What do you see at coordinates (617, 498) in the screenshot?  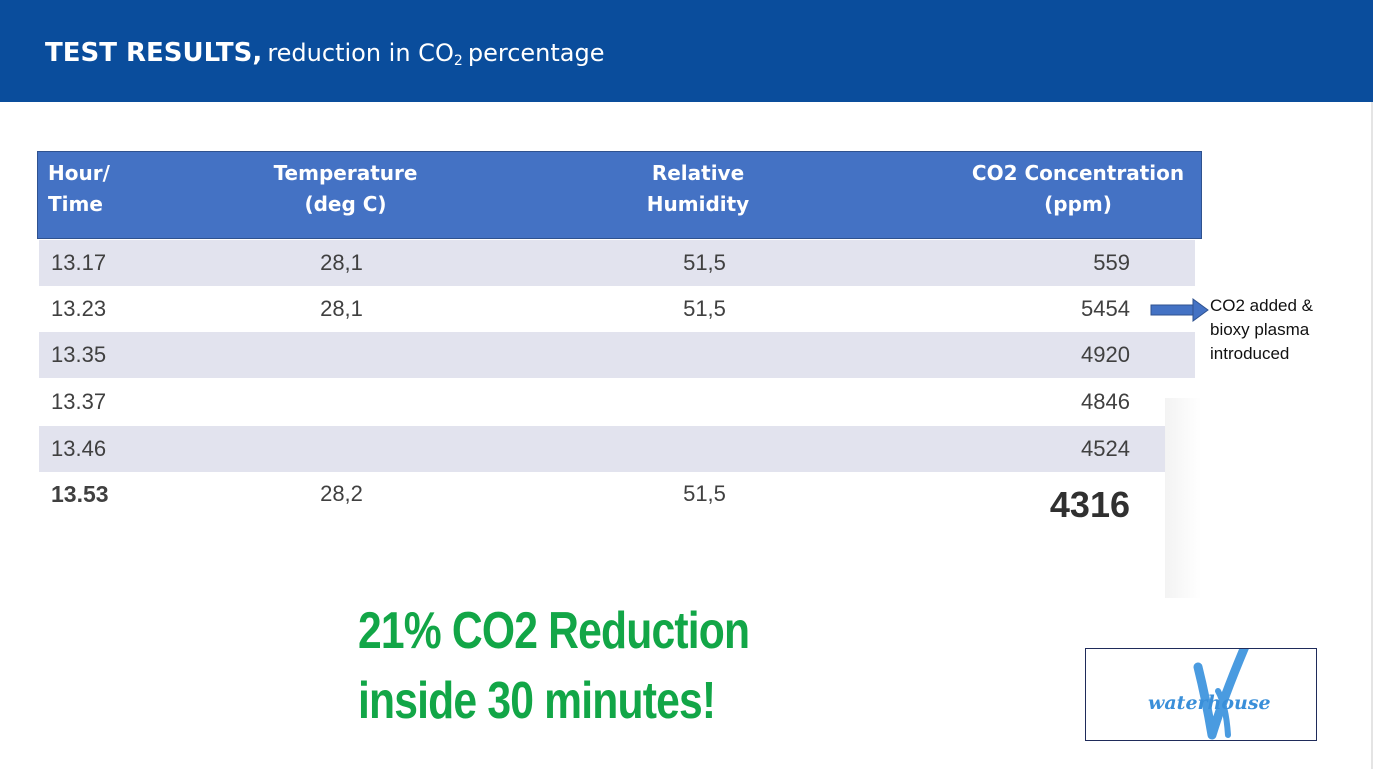 I see `table-row: 13.53 28,2 51,5 4316` at bounding box center [617, 498].